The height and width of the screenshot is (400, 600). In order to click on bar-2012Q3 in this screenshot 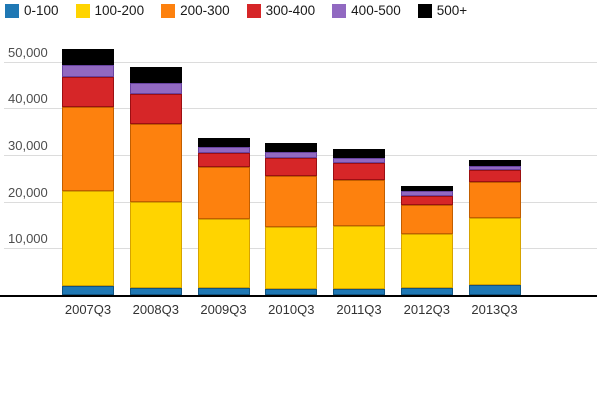, I will do `click(426, 240)`.